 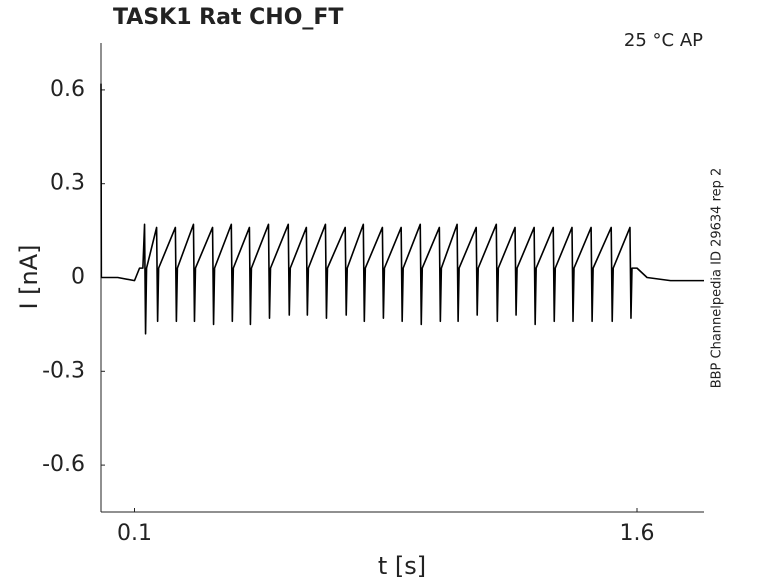 What do you see at coordinates (663, 40) in the screenshot?
I see `annotation: 25 °C AP` at bounding box center [663, 40].